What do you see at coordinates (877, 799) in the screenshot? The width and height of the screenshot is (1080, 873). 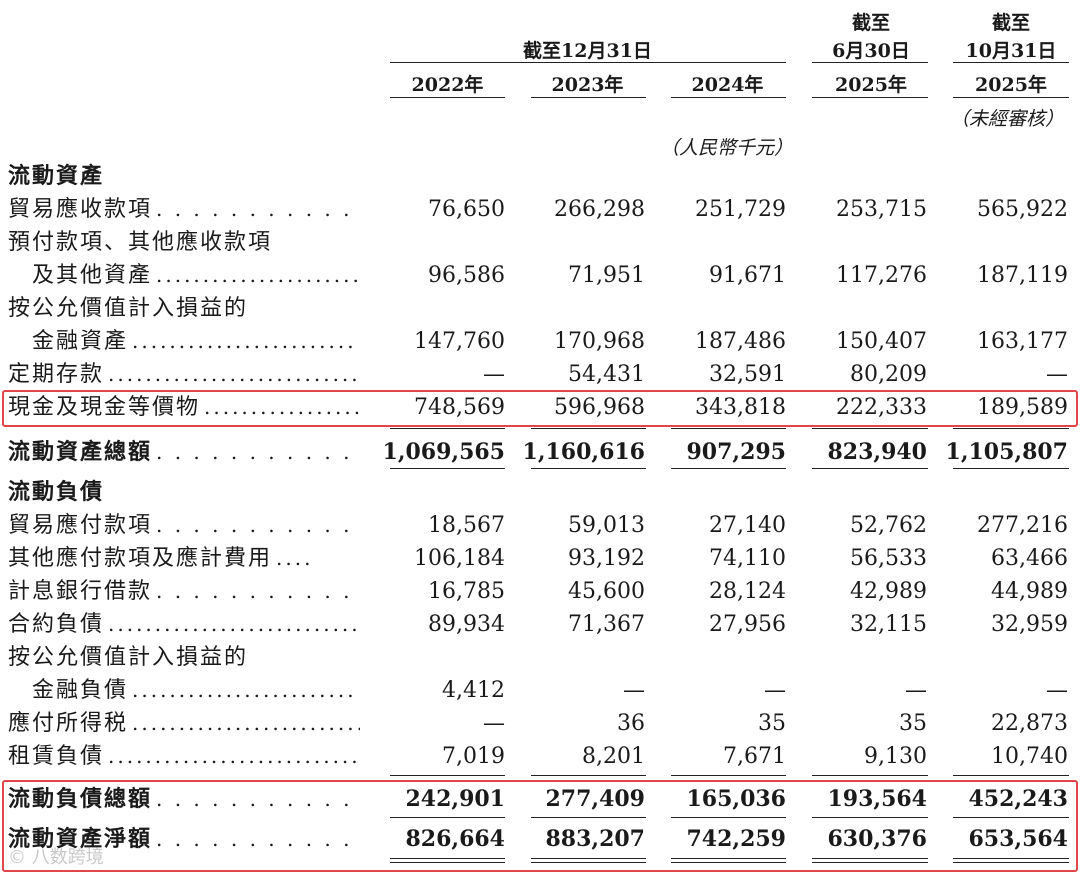 I see `value-cell: 193,564` at bounding box center [877, 799].